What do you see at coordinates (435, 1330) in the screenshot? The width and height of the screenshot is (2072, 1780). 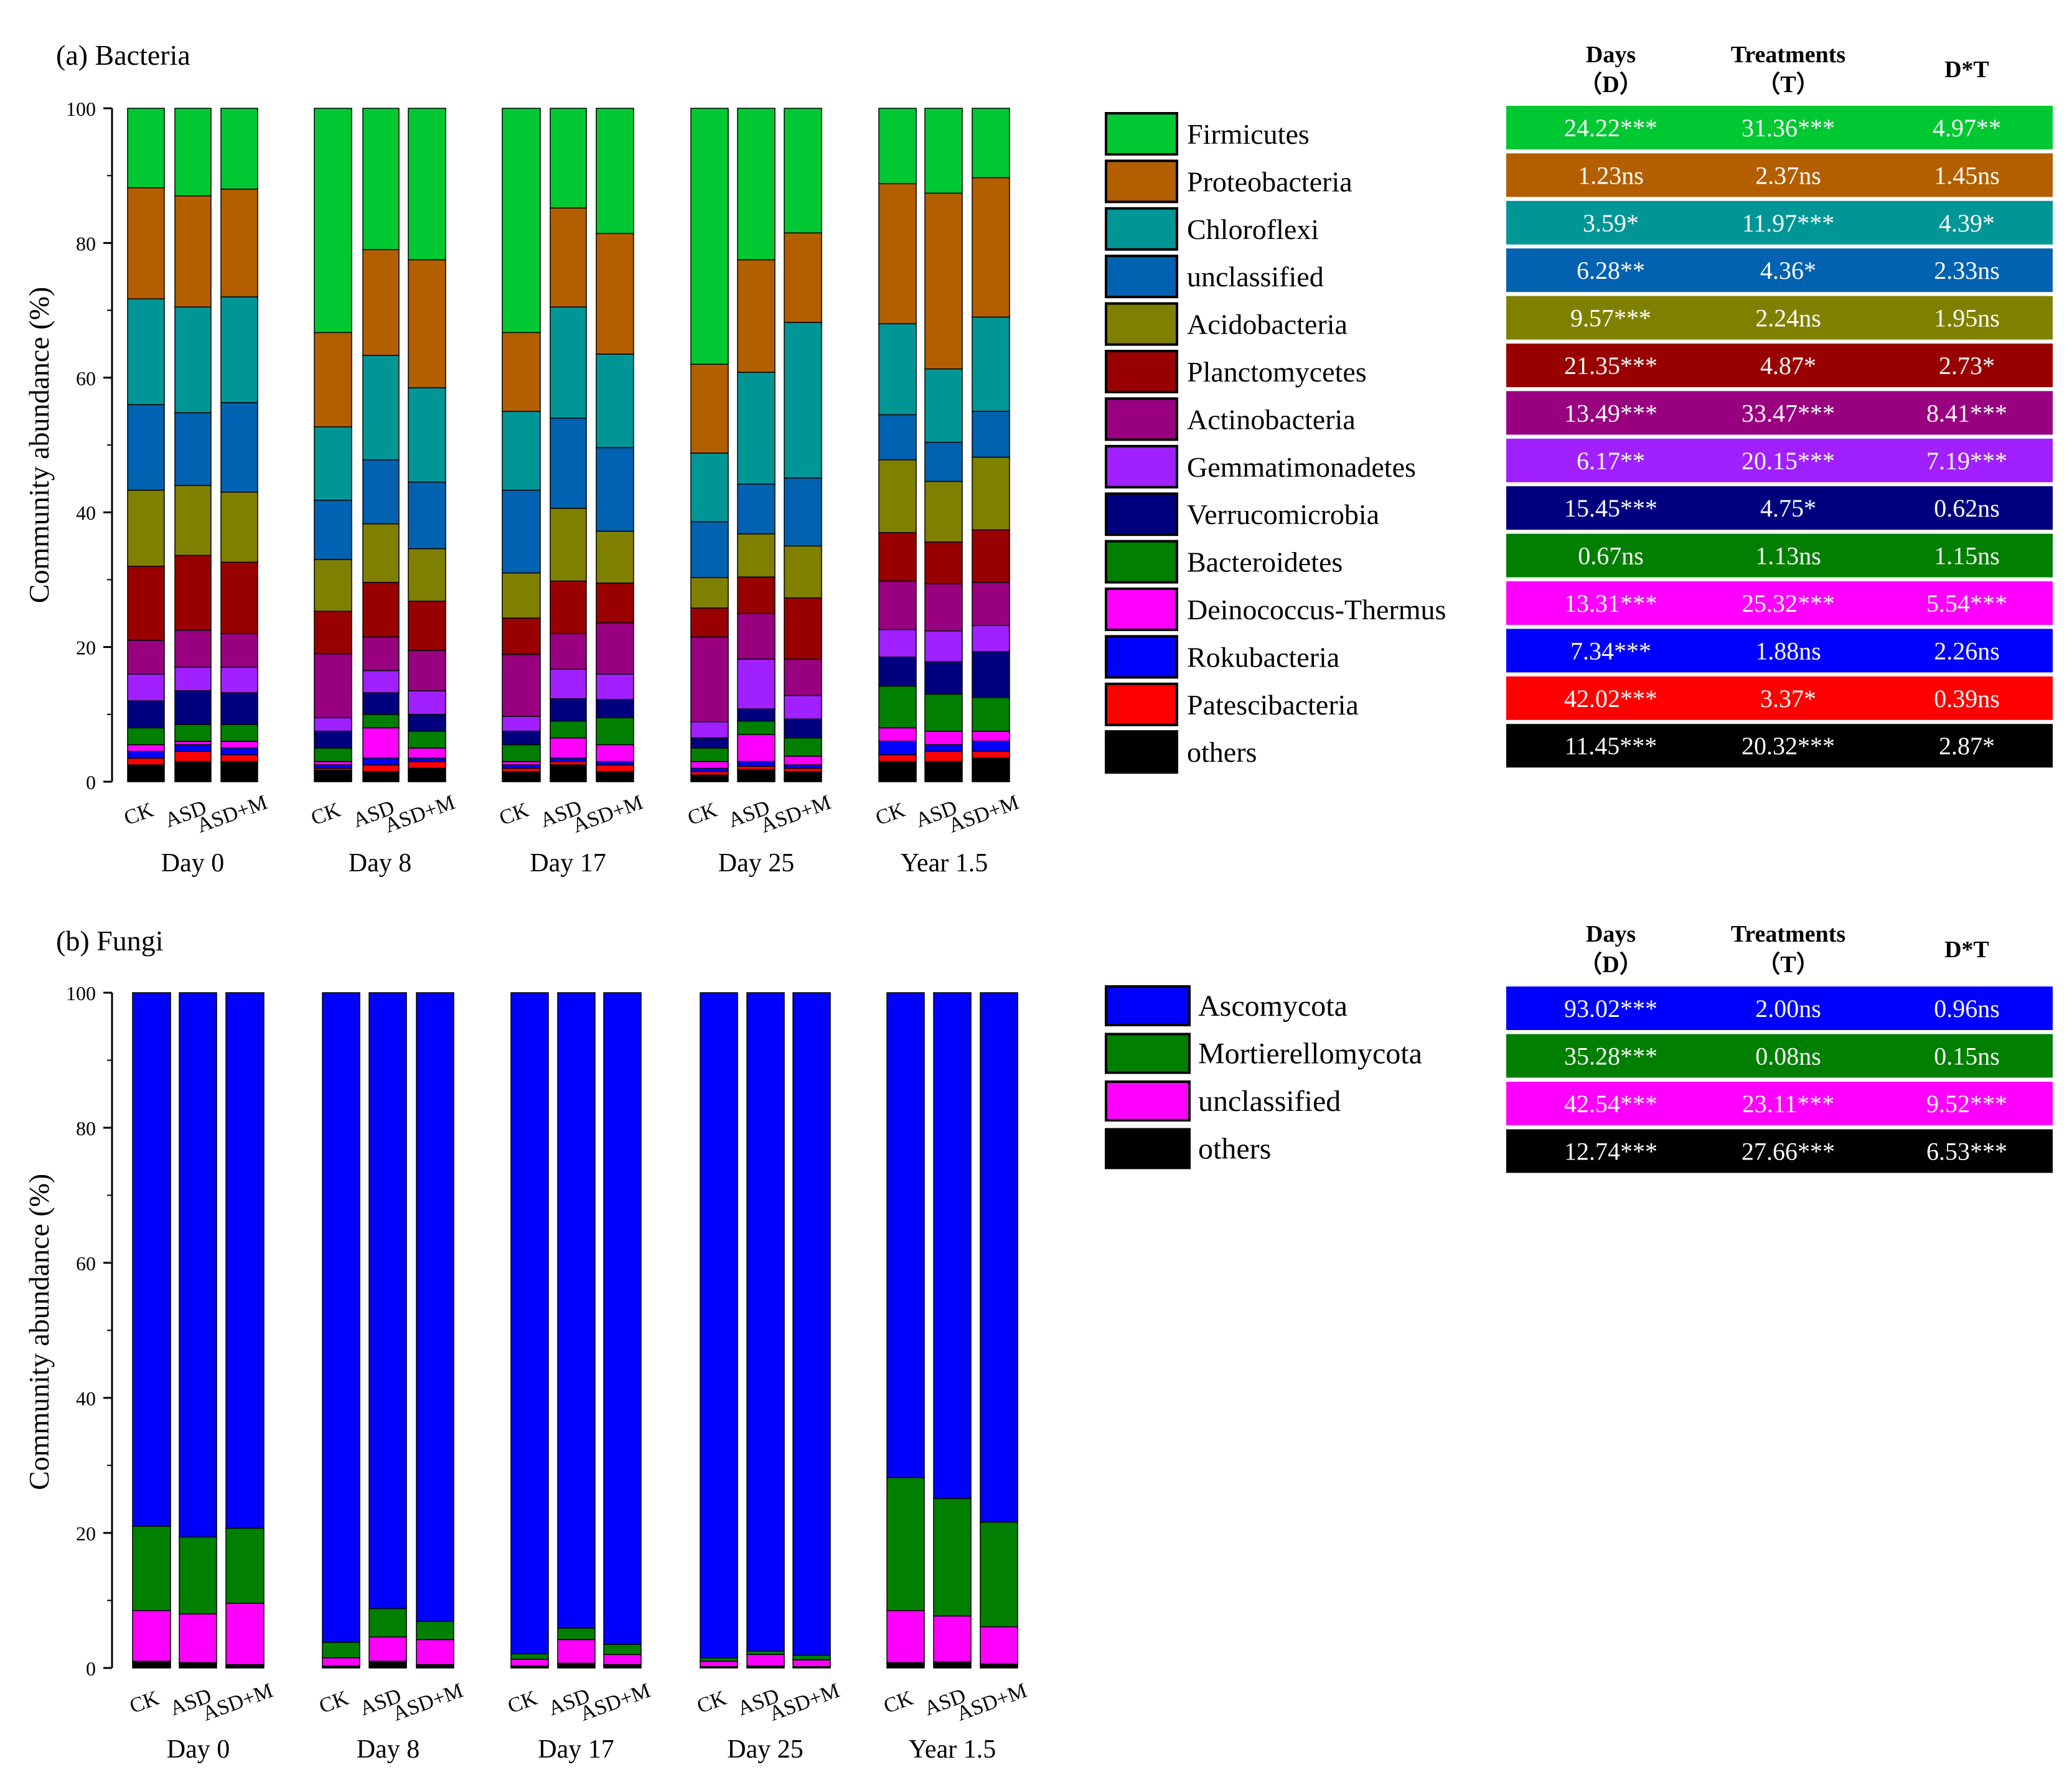 I see `fungi-bar-day-8-asd-m` at bounding box center [435, 1330].